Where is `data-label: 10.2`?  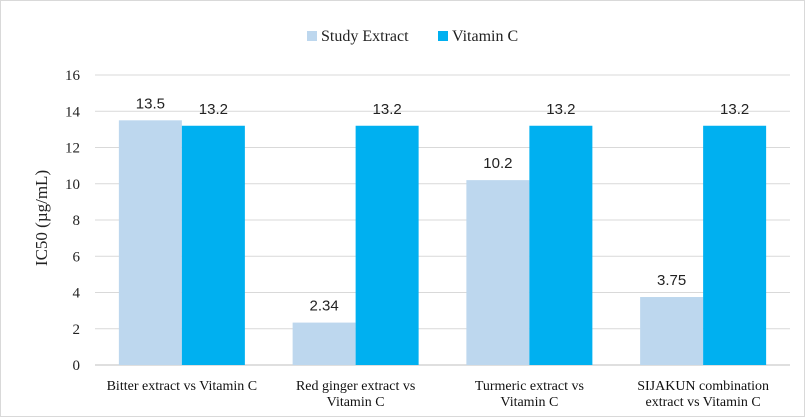 data-label: 10.2 is located at coordinates (497, 163).